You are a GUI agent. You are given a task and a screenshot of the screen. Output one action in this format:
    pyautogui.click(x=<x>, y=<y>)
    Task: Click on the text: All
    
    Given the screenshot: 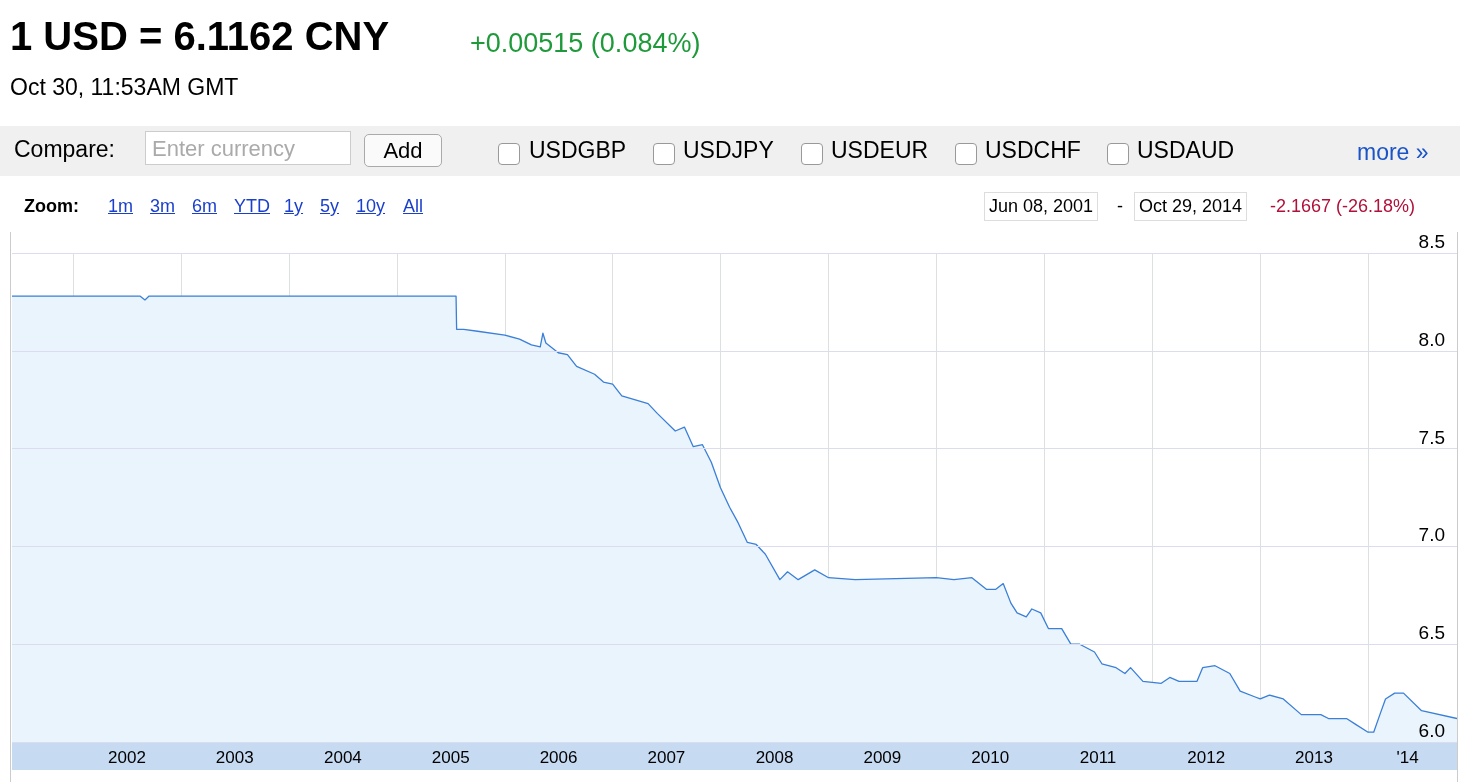 What is the action you would take?
    pyautogui.click(x=413, y=206)
    